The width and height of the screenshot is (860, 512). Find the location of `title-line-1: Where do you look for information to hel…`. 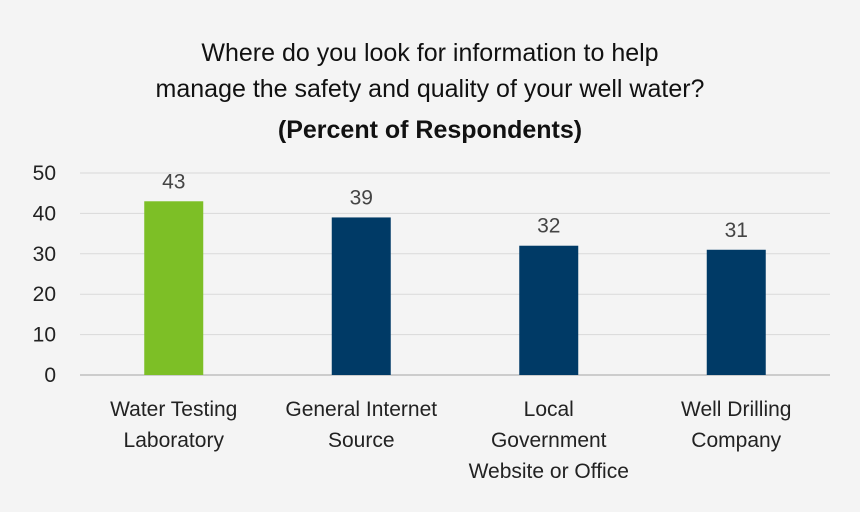

title-line-1: Where do you look for information to hel… is located at coordinates (429, 53).